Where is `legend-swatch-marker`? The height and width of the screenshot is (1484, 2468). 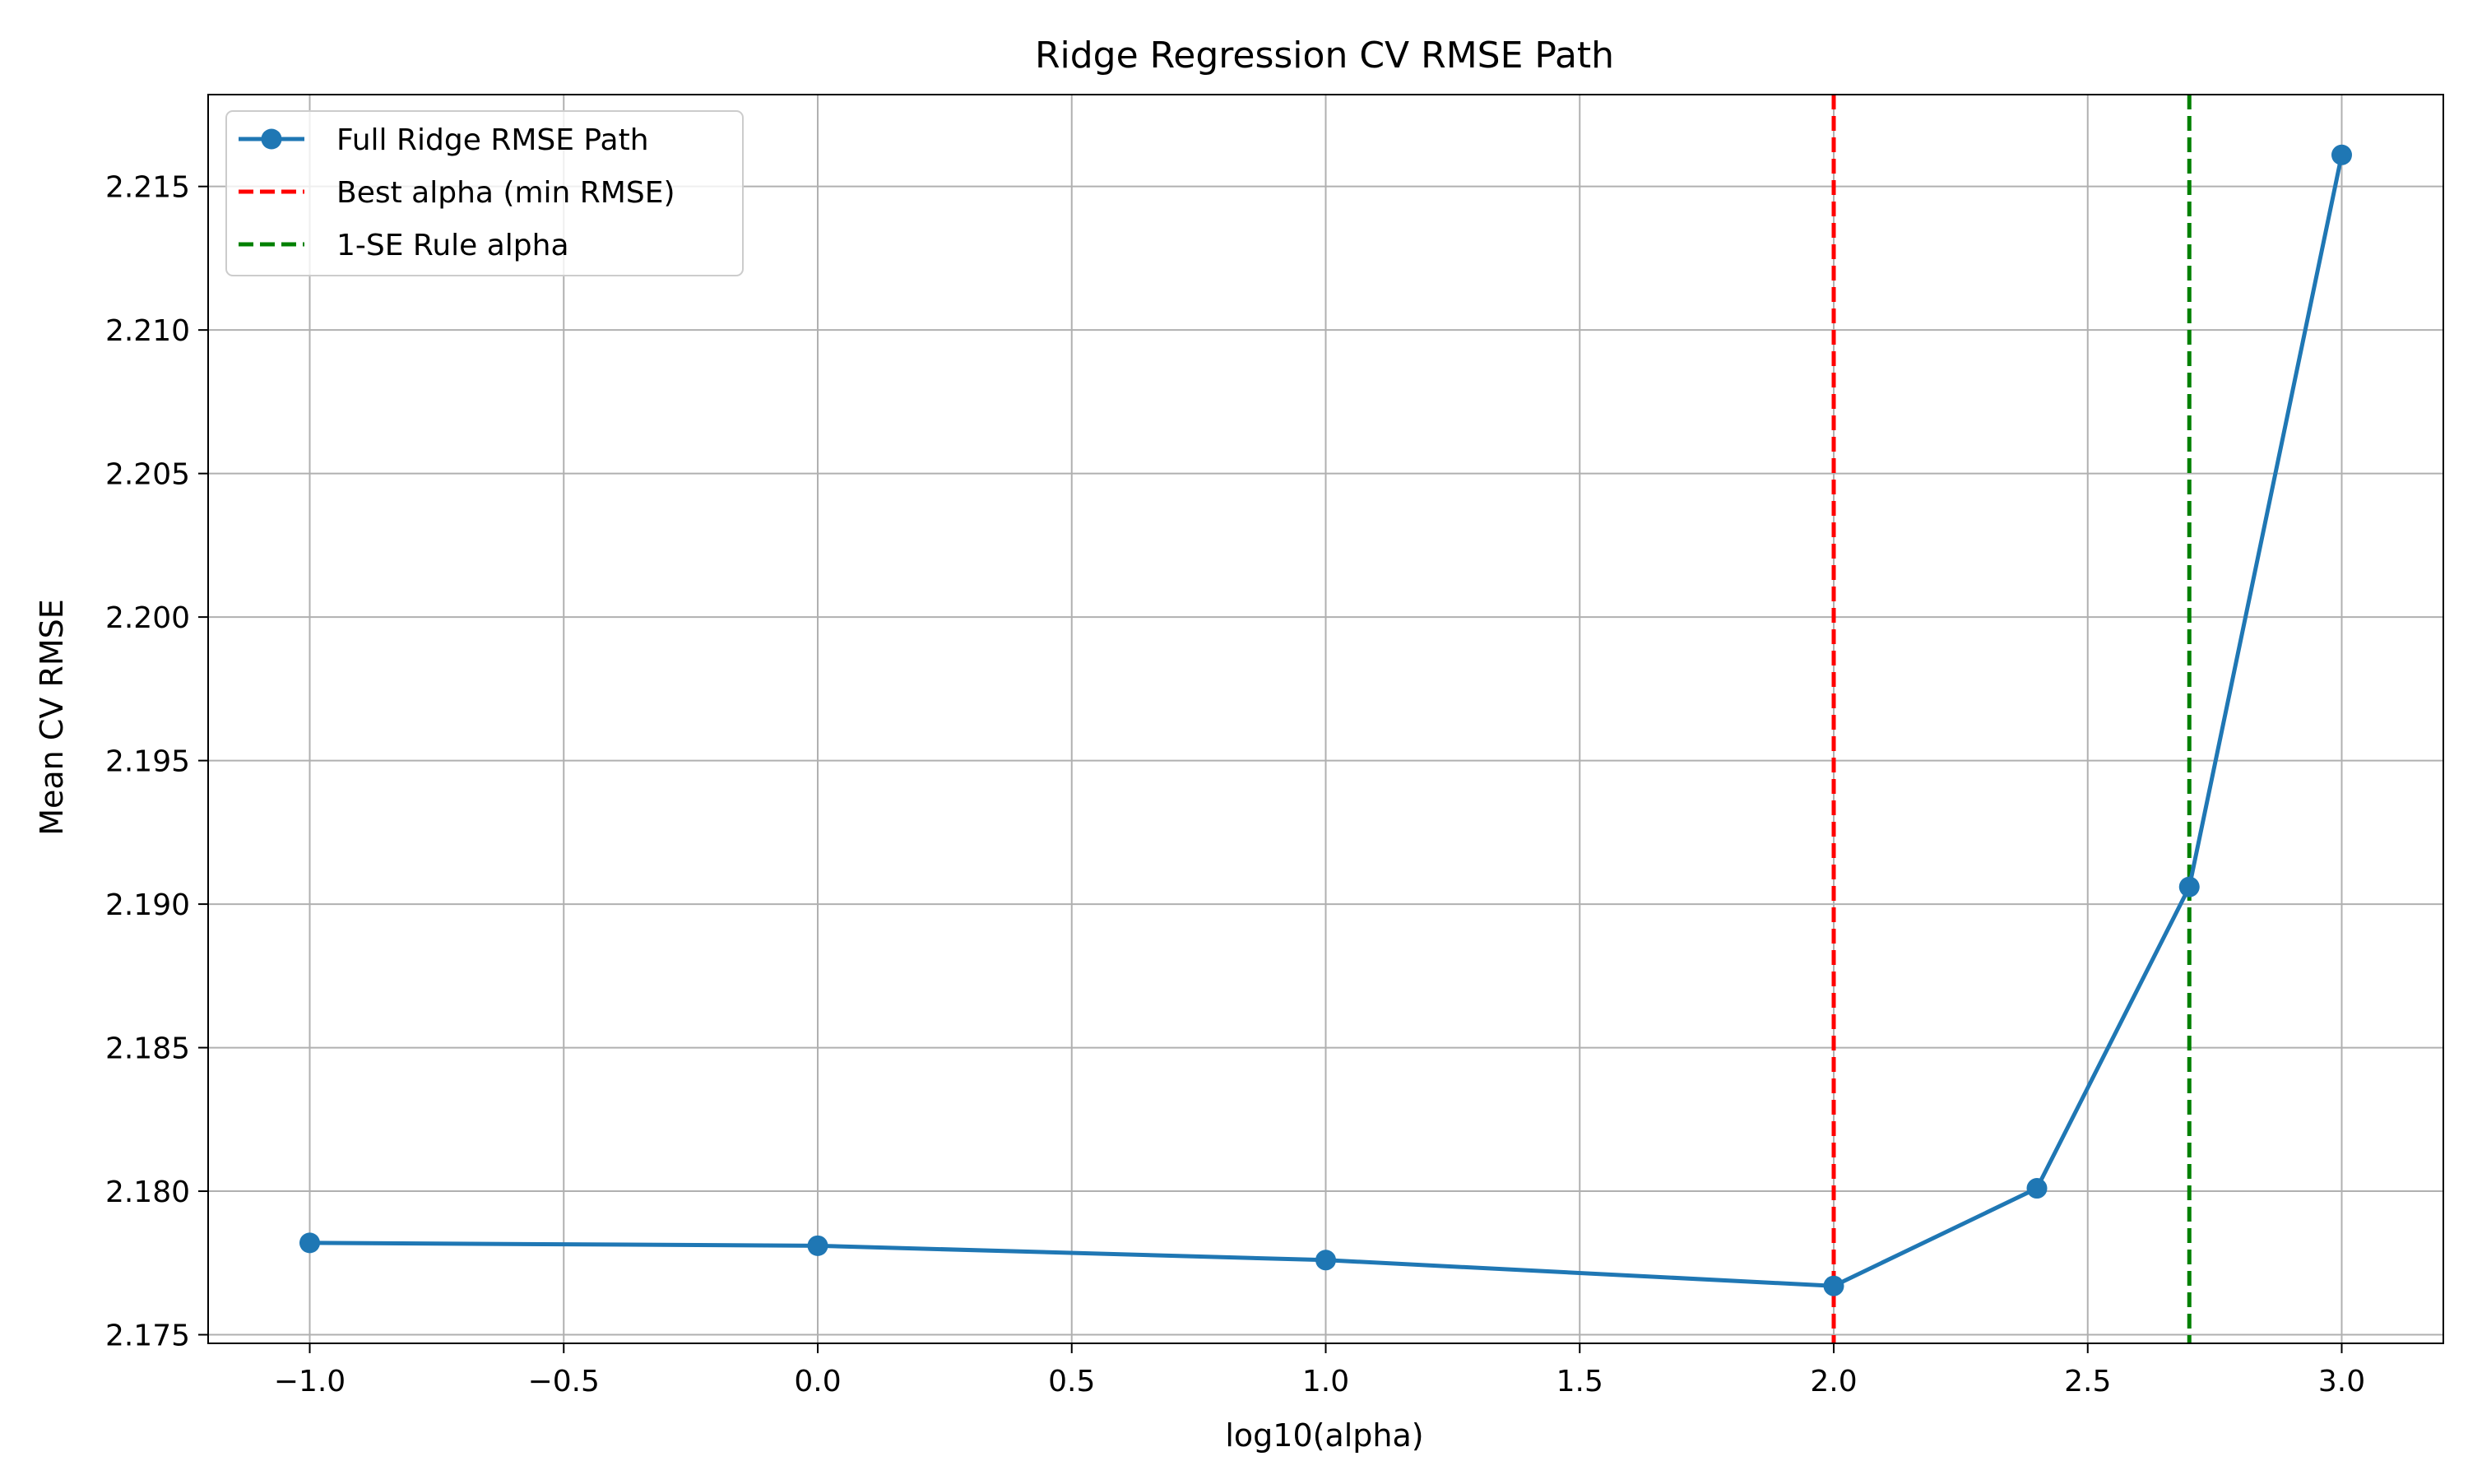 legend-swatch-marker is located at coordinates (271, 139).